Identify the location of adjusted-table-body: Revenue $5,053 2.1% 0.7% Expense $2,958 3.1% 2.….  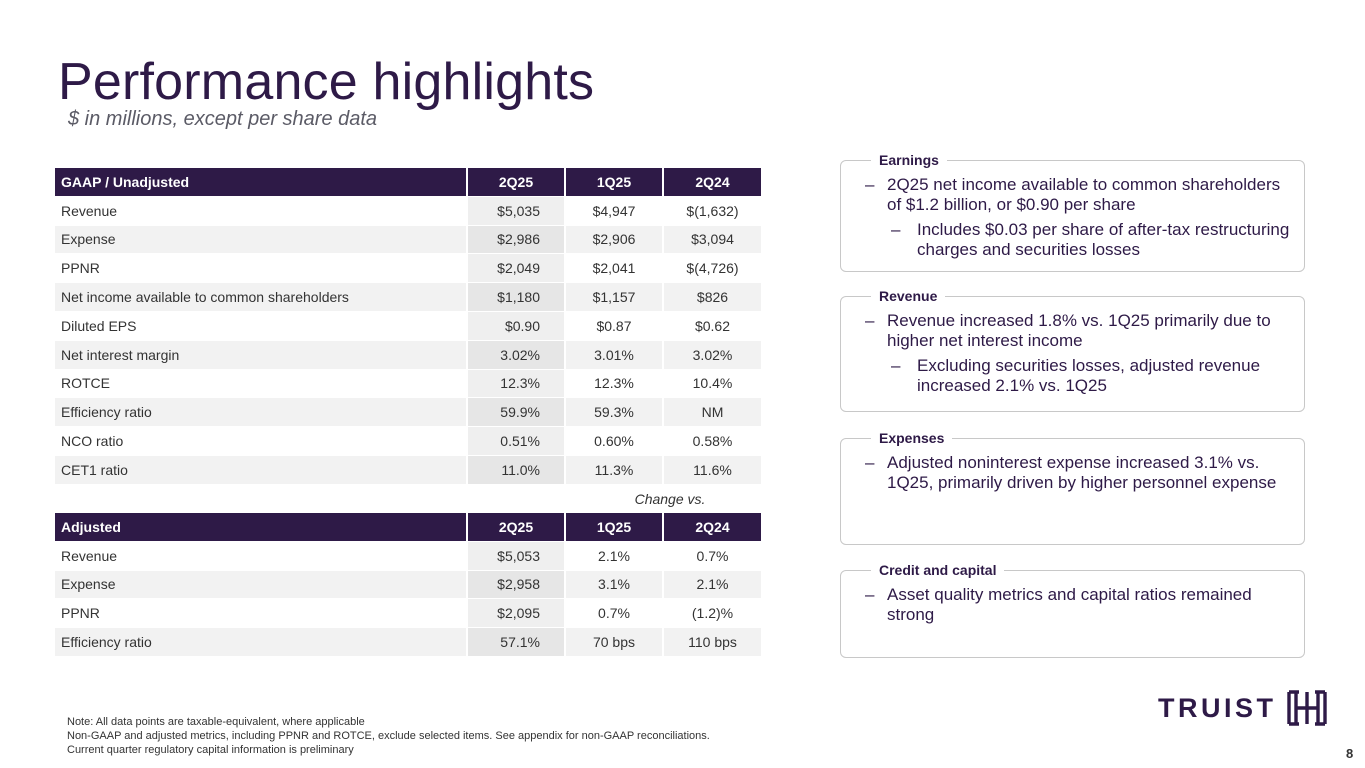
(409, 599).